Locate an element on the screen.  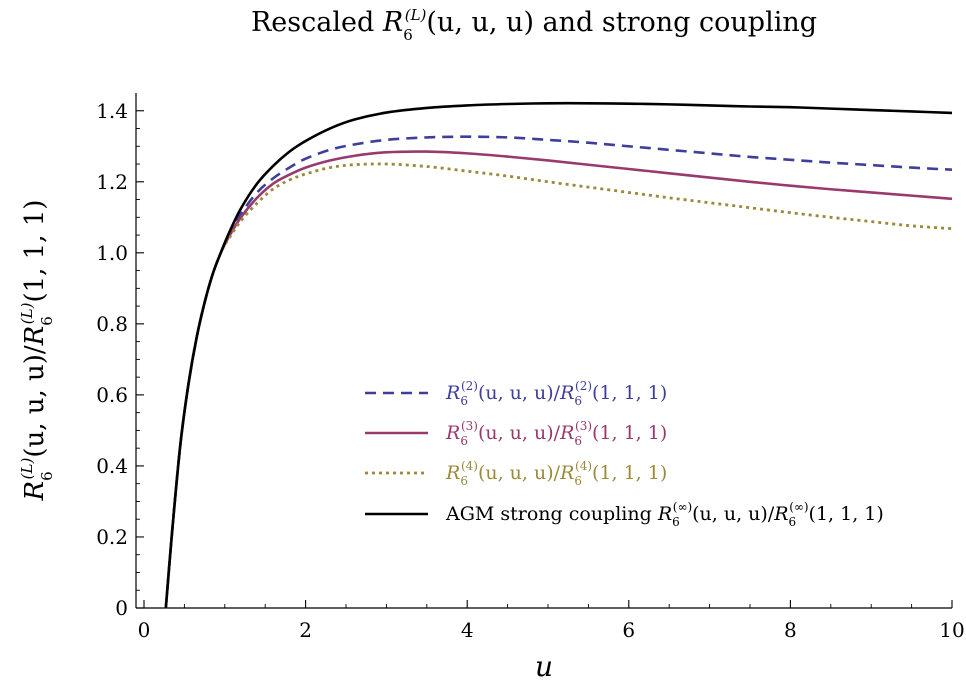
y-axis-label: R6(L)(u, u, u)/R6(L)(1, 1, 1) is located at coordinates (37, 351).